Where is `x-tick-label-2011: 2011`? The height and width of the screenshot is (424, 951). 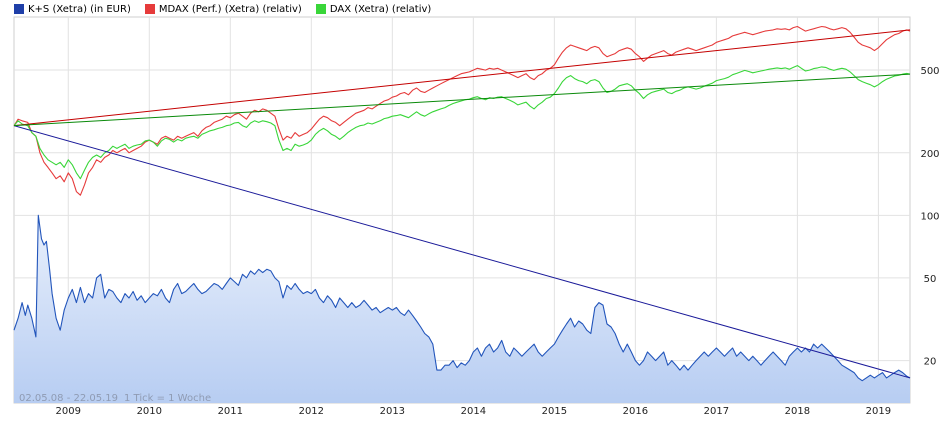
x-tick-label-2011: 2011 is located at coordinates (230, 411).